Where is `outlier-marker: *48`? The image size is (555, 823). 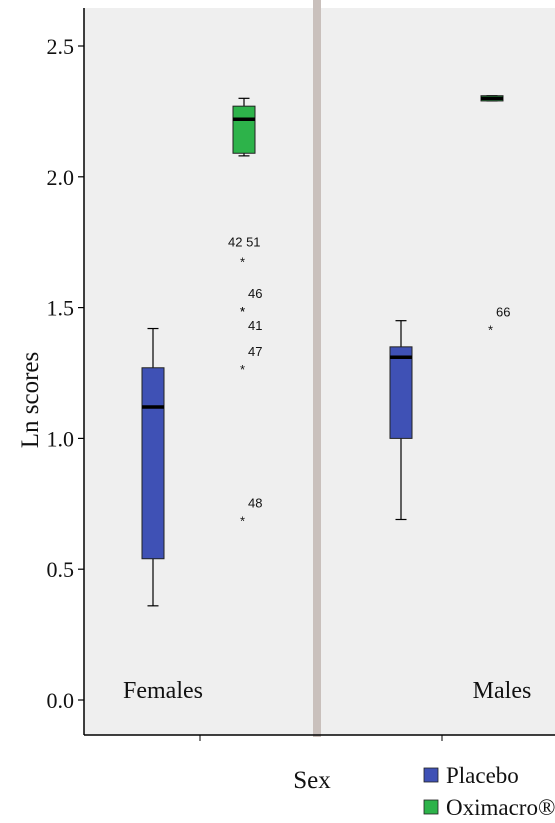 outlier-marker: *48 is located at coordinates (251, 511).